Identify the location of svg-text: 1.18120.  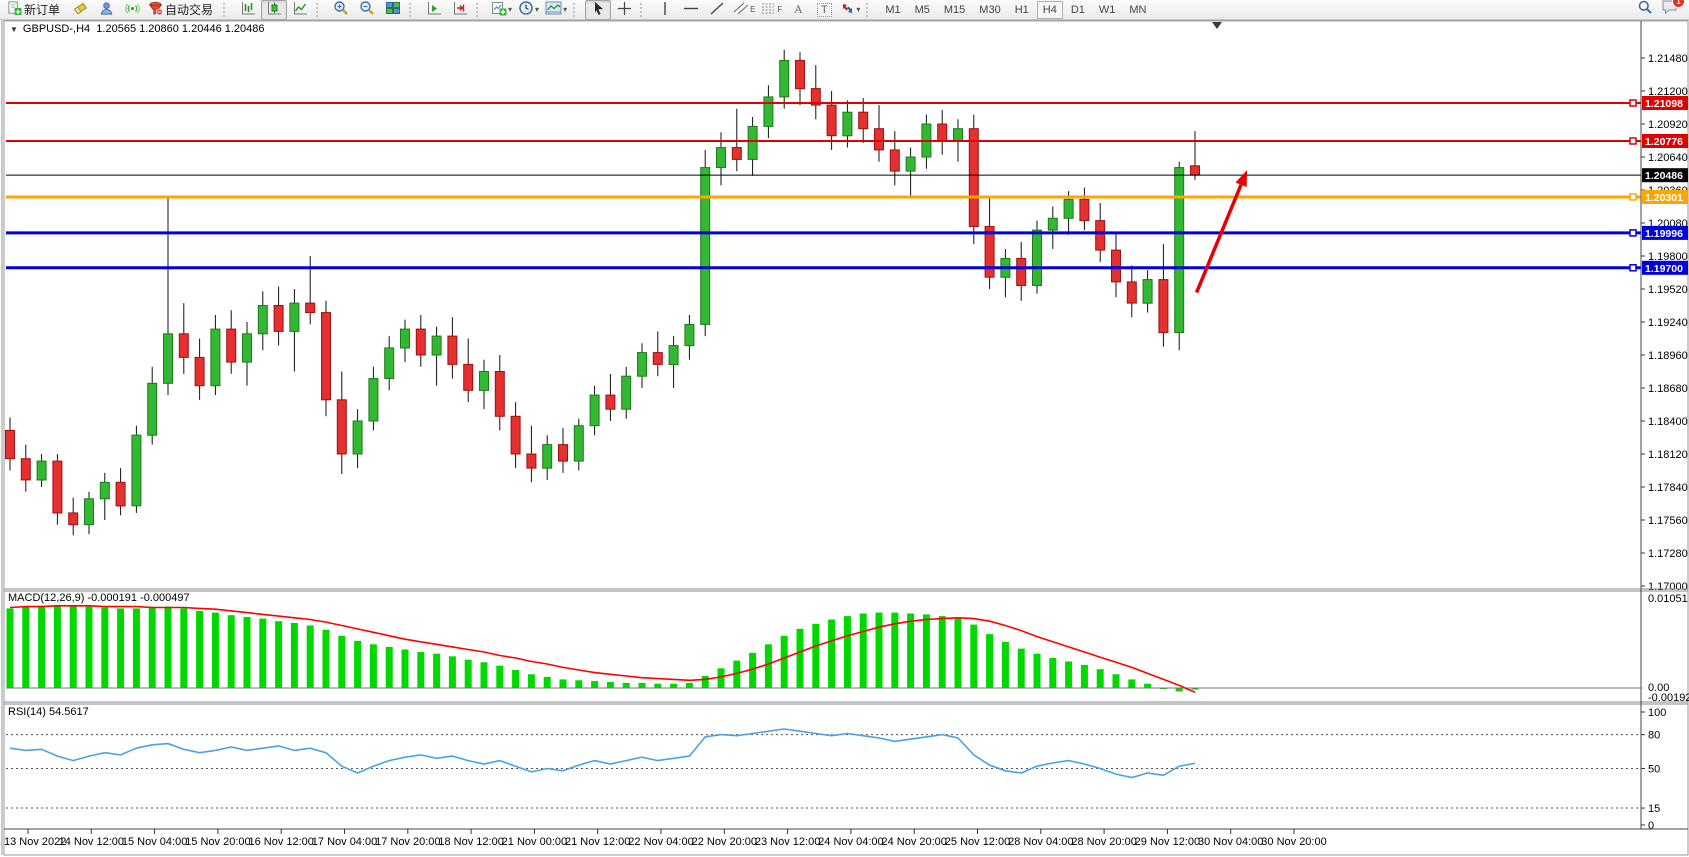
(1668, 455).